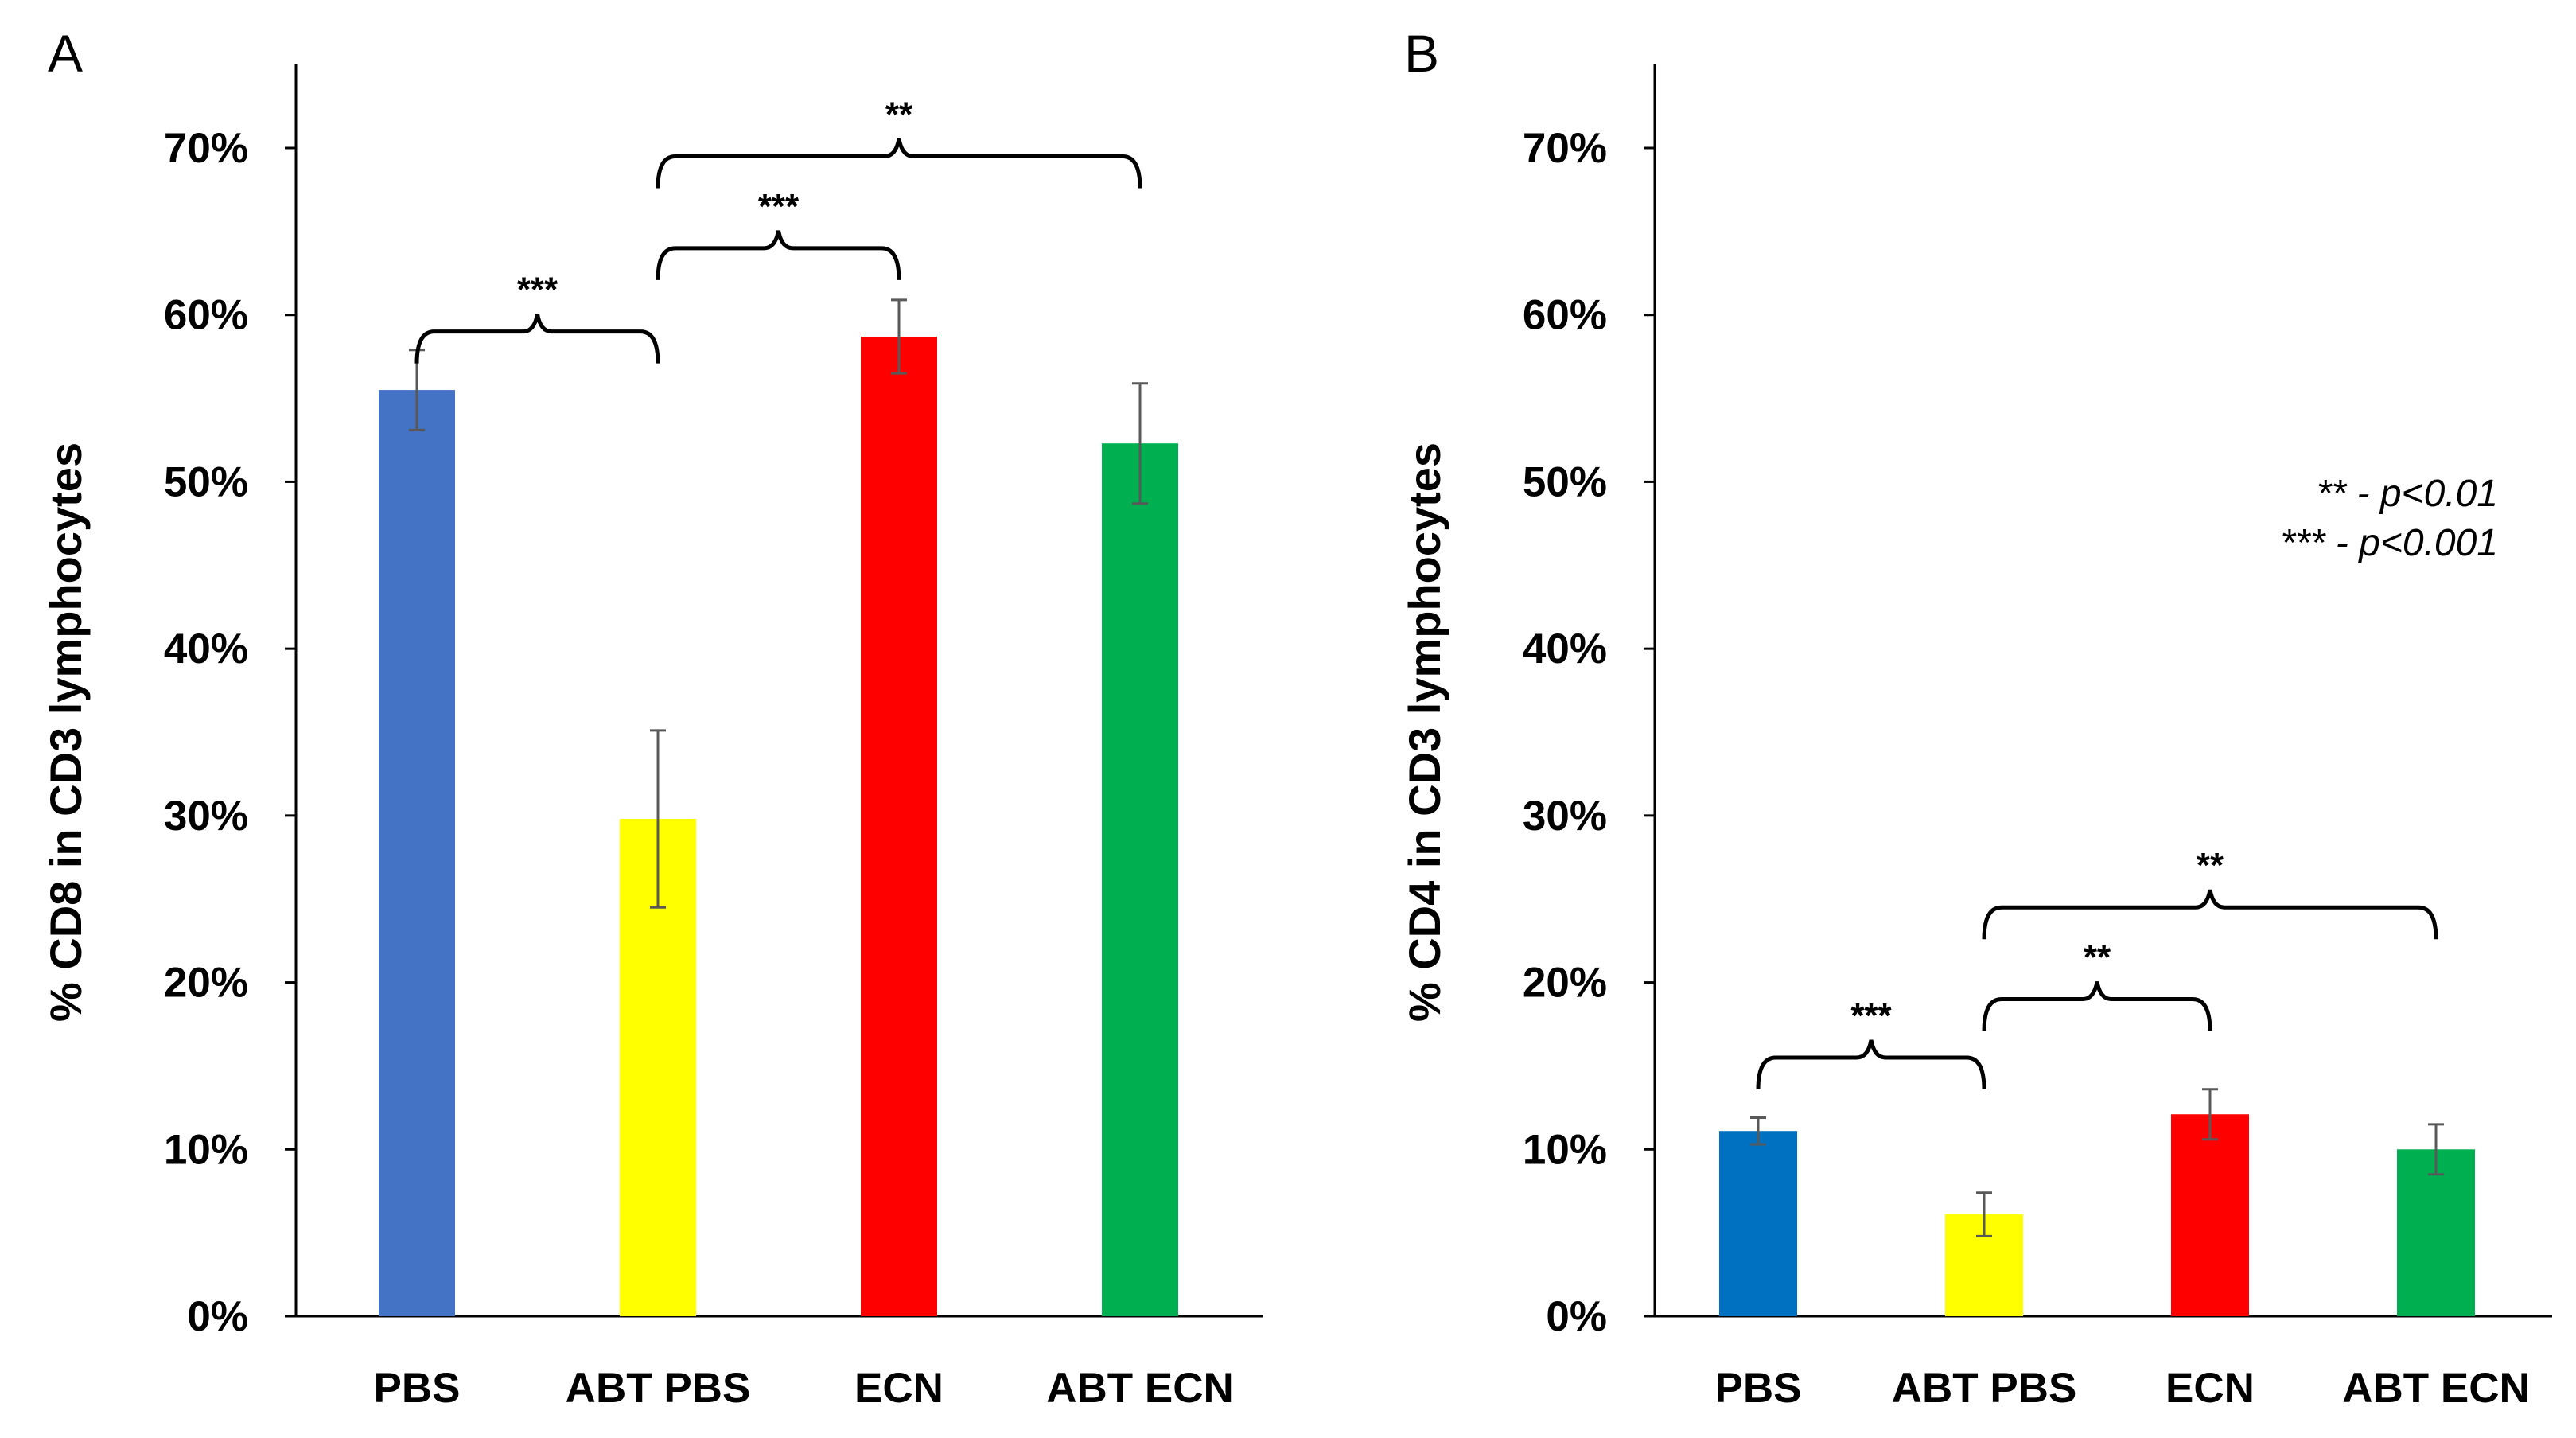 Image resolution: width=2576 pixels, height=1438 pixels. What do you see at coordinates (2210, 1388) in the screenshot?
I see `panel-b-category-label: ECN` at bounding box center [2210, 1388].